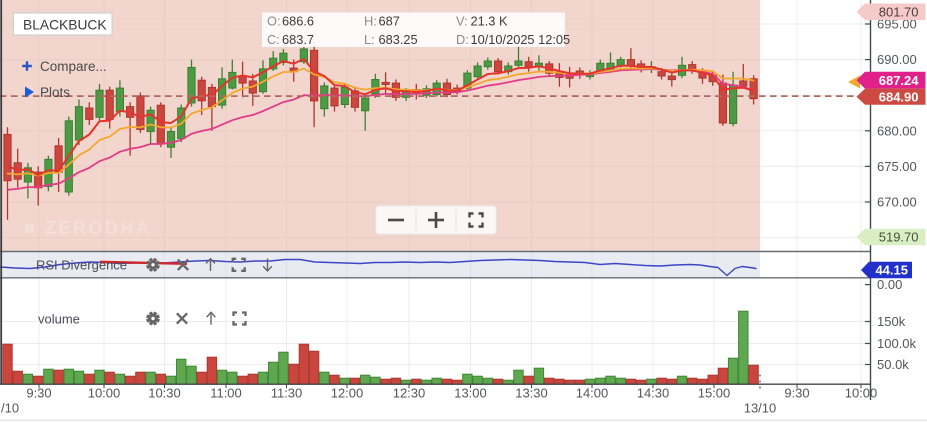 The width and height of the screenshot is (927, 422). I want to click on svg-text: 11:00, so click(226, 393).